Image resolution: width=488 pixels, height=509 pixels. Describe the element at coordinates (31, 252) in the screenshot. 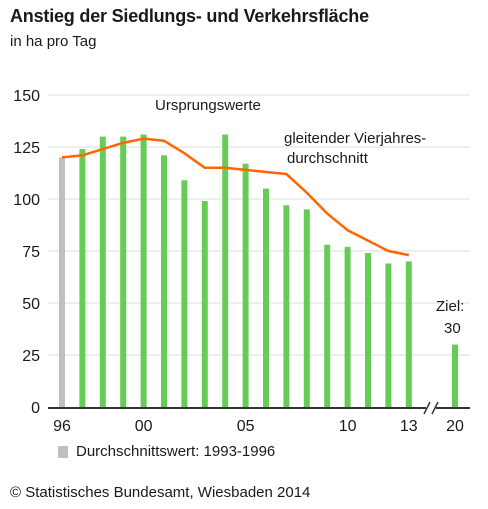

I see `y-tick-label: 75` at that location.